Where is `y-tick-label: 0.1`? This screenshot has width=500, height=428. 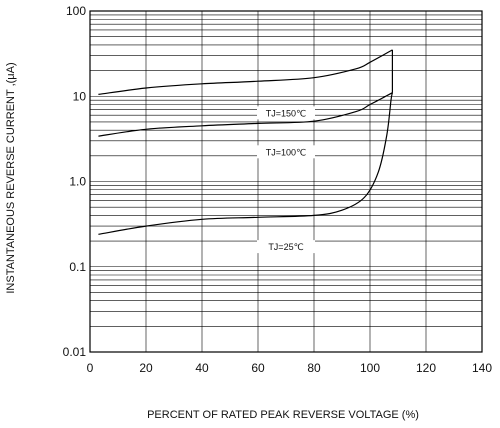 y-tick-label: 0.1 is located at coordinates (77, 267).